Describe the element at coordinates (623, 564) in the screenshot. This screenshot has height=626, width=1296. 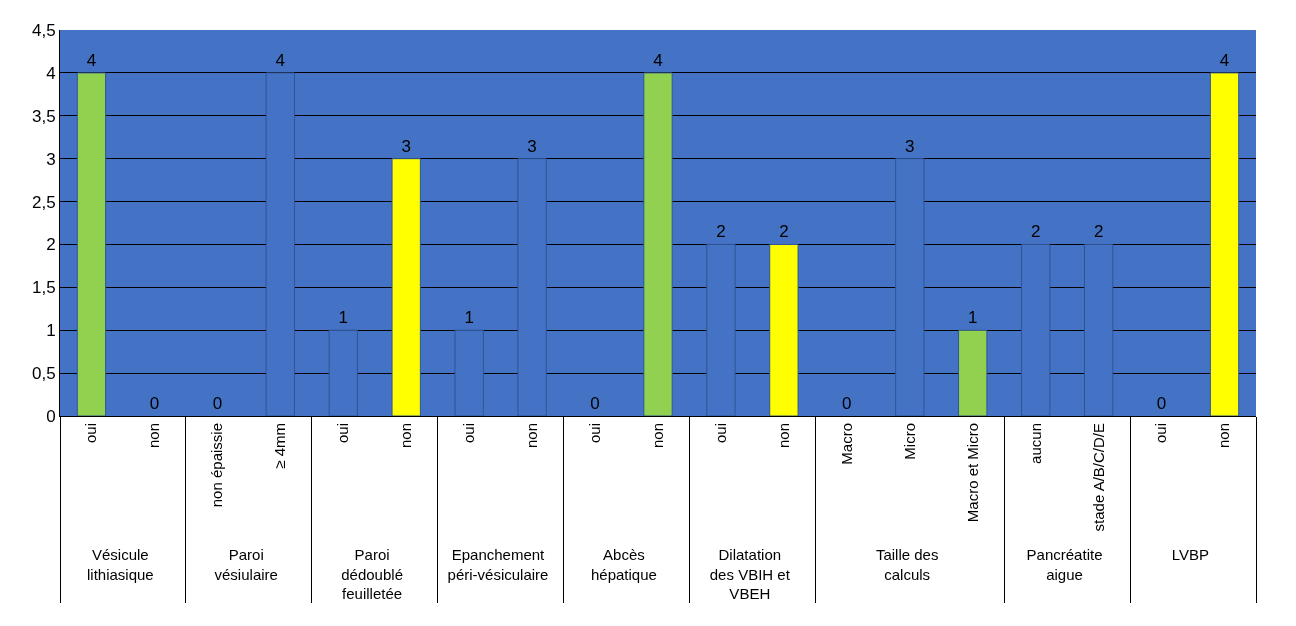
I see `category-label: Abcès hépatique` at that location.